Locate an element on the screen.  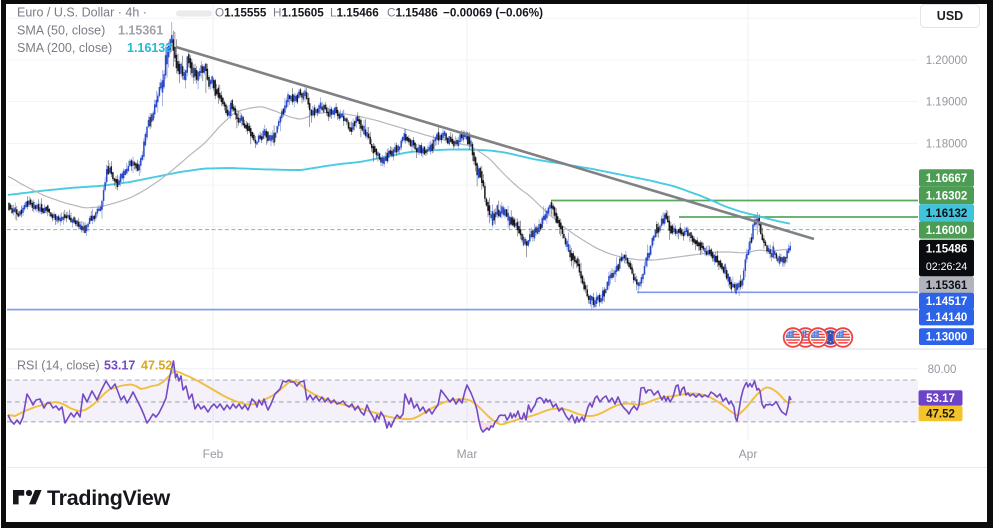
svg-text: 1.18000 is located at coordinates (947, 144).